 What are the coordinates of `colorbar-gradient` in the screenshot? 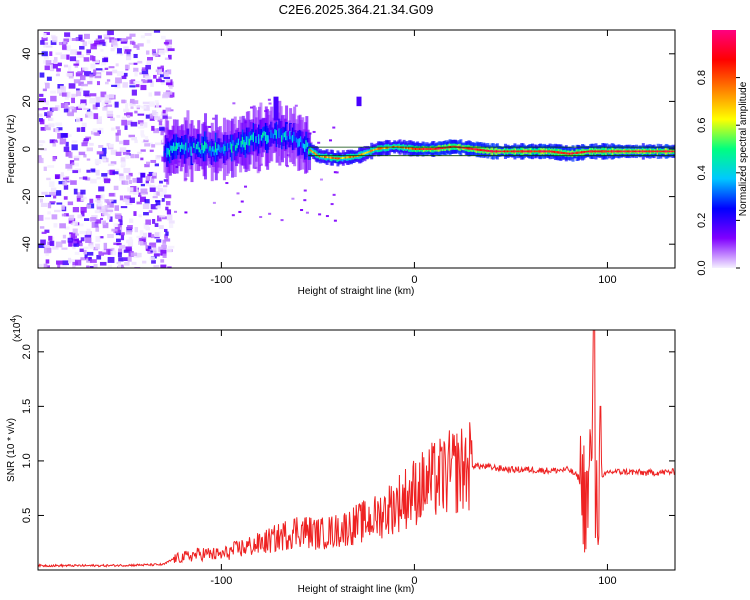 It's located at (724, 149).